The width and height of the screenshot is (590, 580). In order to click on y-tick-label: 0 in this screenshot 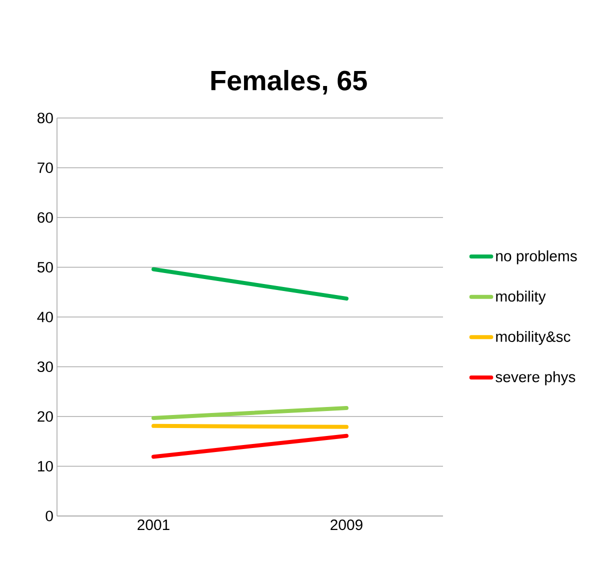, I will do `click(49, 516)`.